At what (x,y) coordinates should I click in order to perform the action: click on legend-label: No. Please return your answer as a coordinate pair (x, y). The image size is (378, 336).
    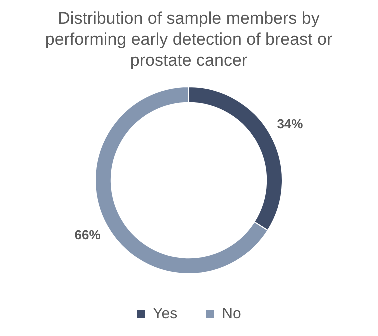
    Looking at the image, I should click on (232, 314).